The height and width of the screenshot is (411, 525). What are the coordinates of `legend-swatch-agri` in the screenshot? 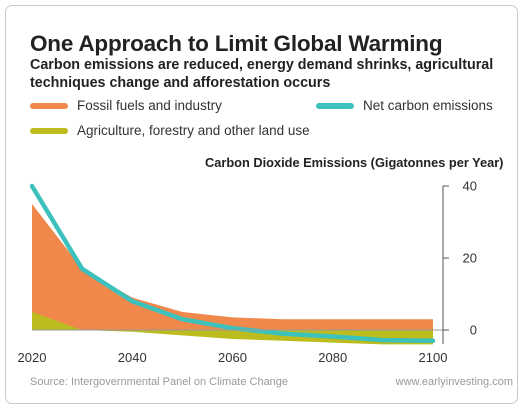 It's located at (49, 130).